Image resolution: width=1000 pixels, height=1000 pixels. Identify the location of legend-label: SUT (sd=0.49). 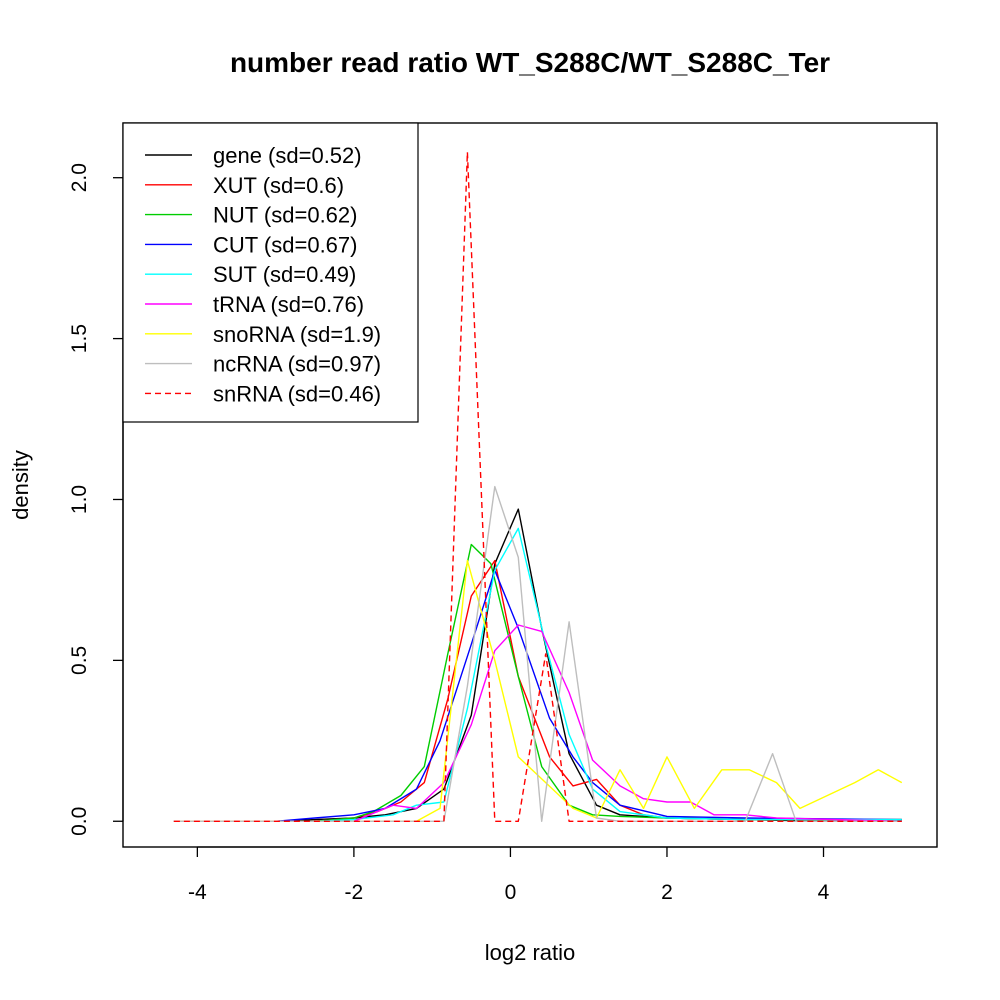
(284, 274).